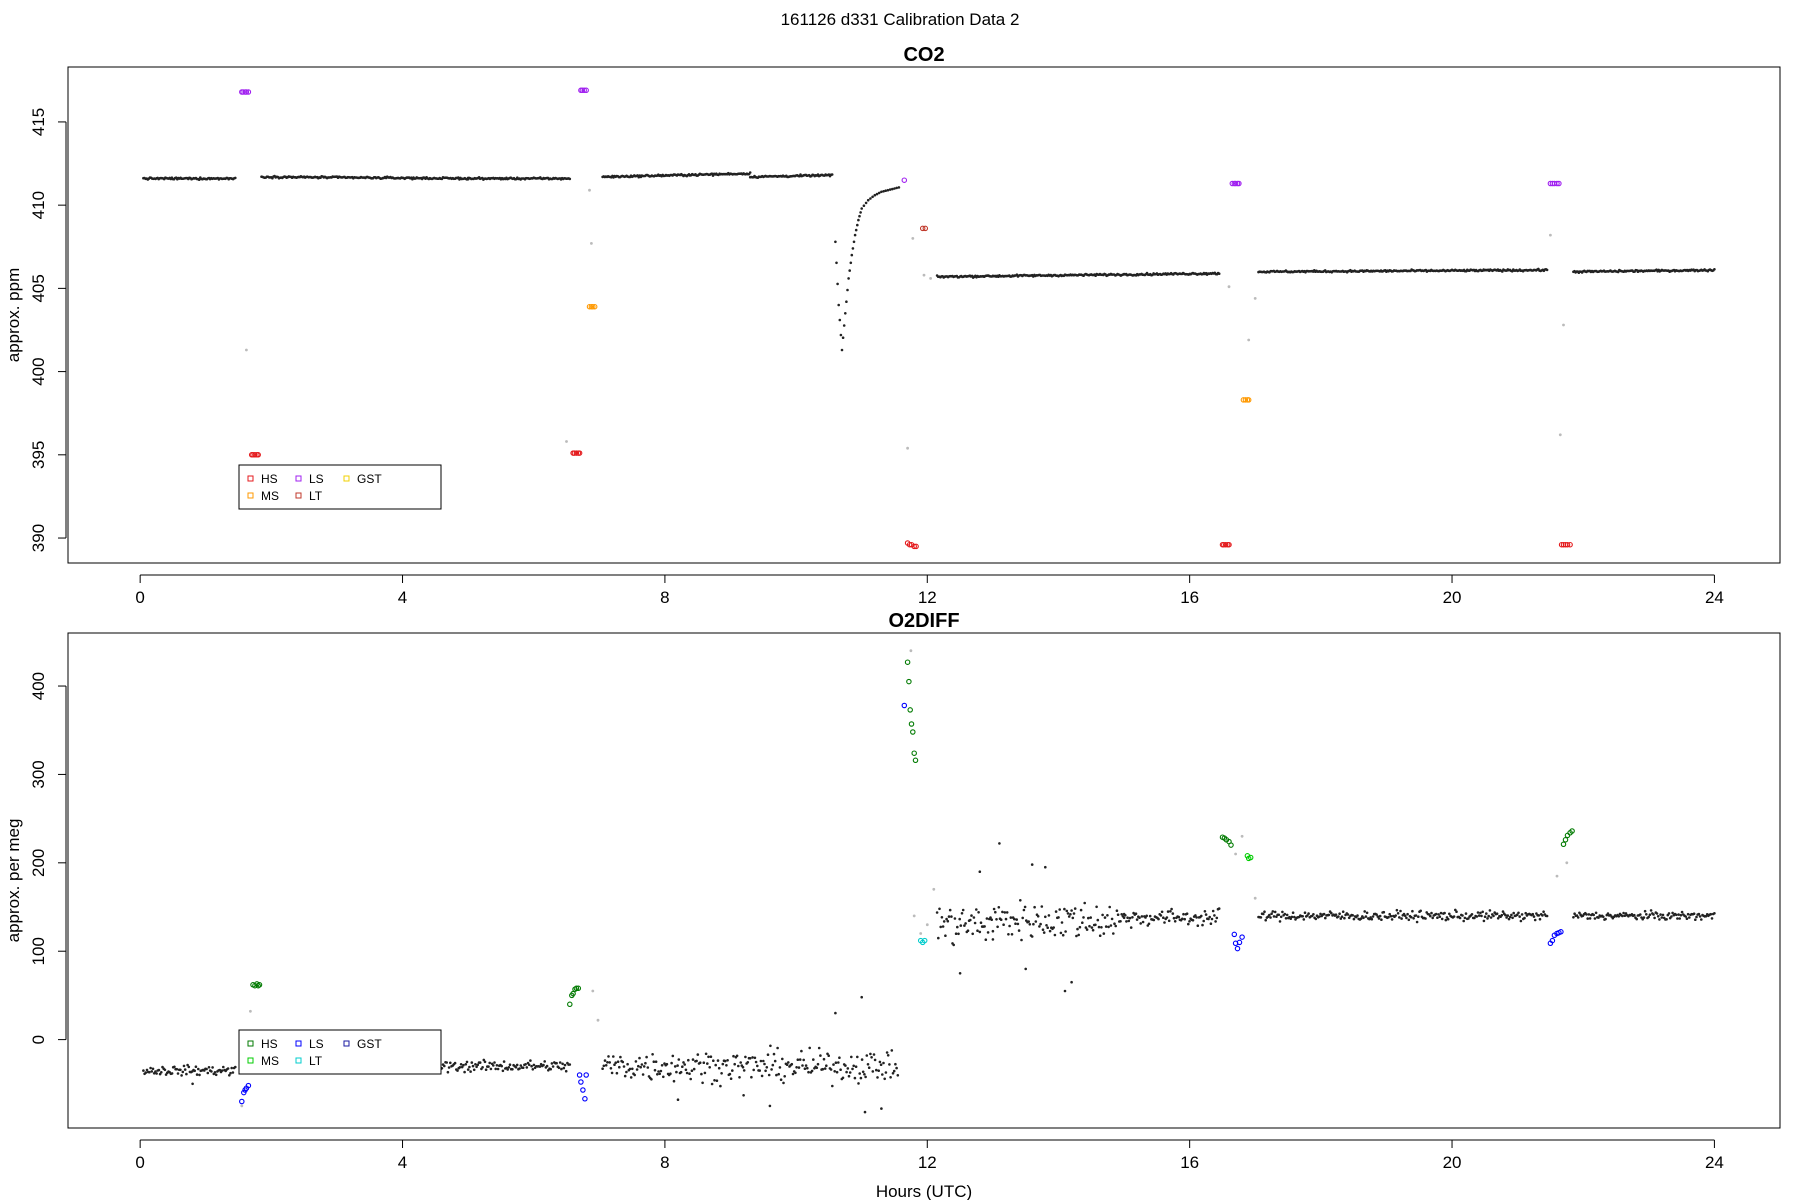  What do you see at coordinates (13, 315) in the screenshot?
I see `co2-y-axis-label: approx. ppm` at bounding box center [13, 315].